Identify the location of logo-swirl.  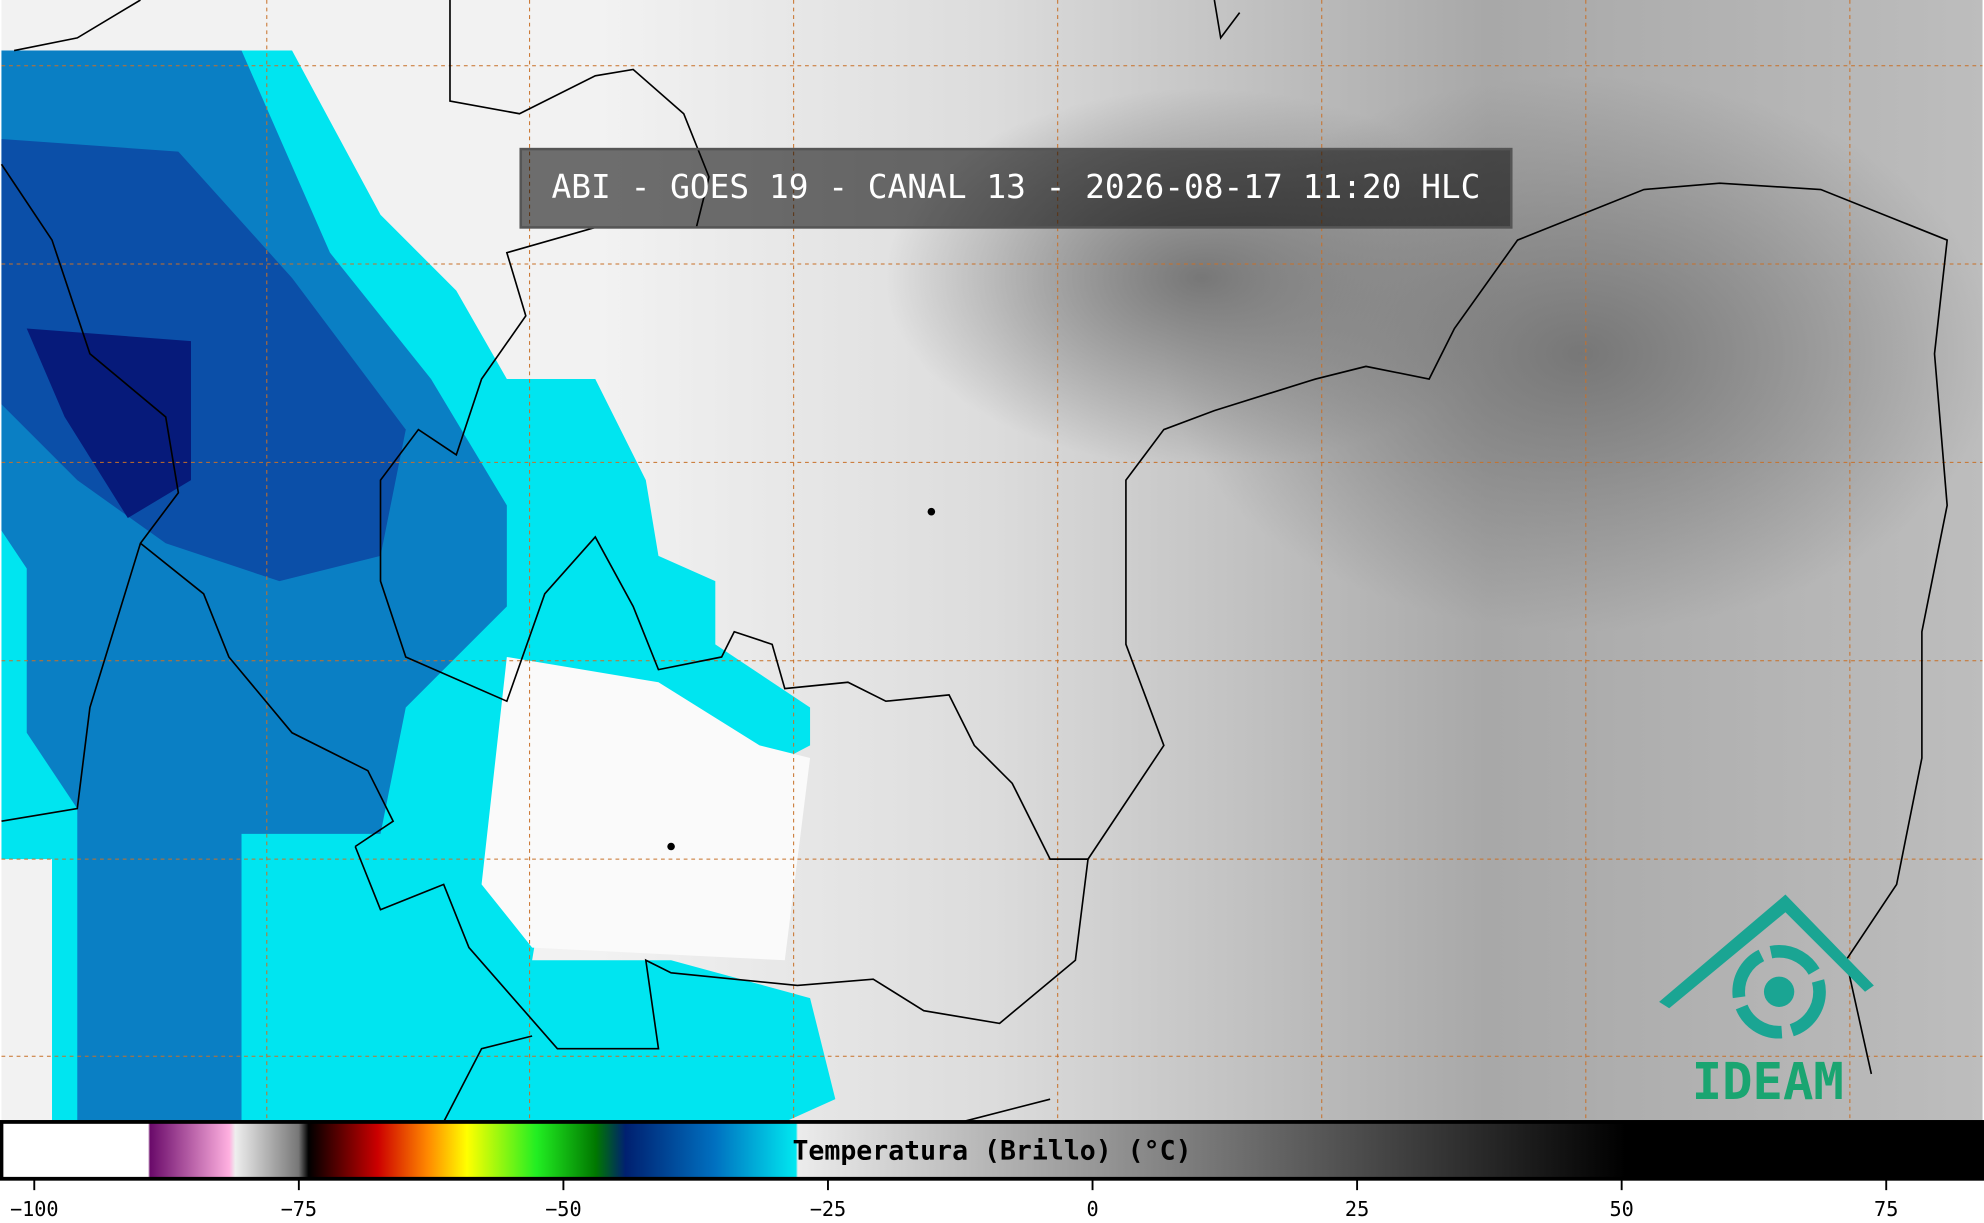
(1779, 992).